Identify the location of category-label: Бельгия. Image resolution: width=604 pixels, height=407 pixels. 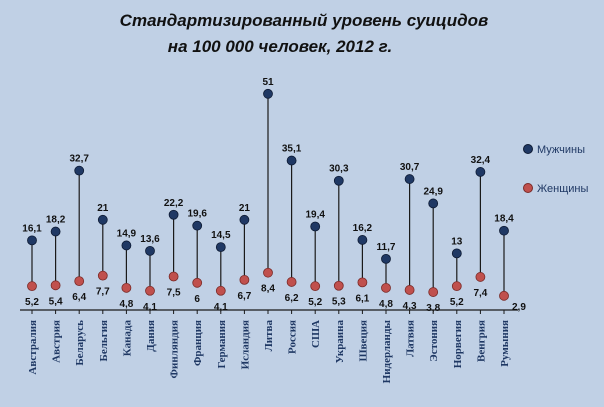
(104, 340).